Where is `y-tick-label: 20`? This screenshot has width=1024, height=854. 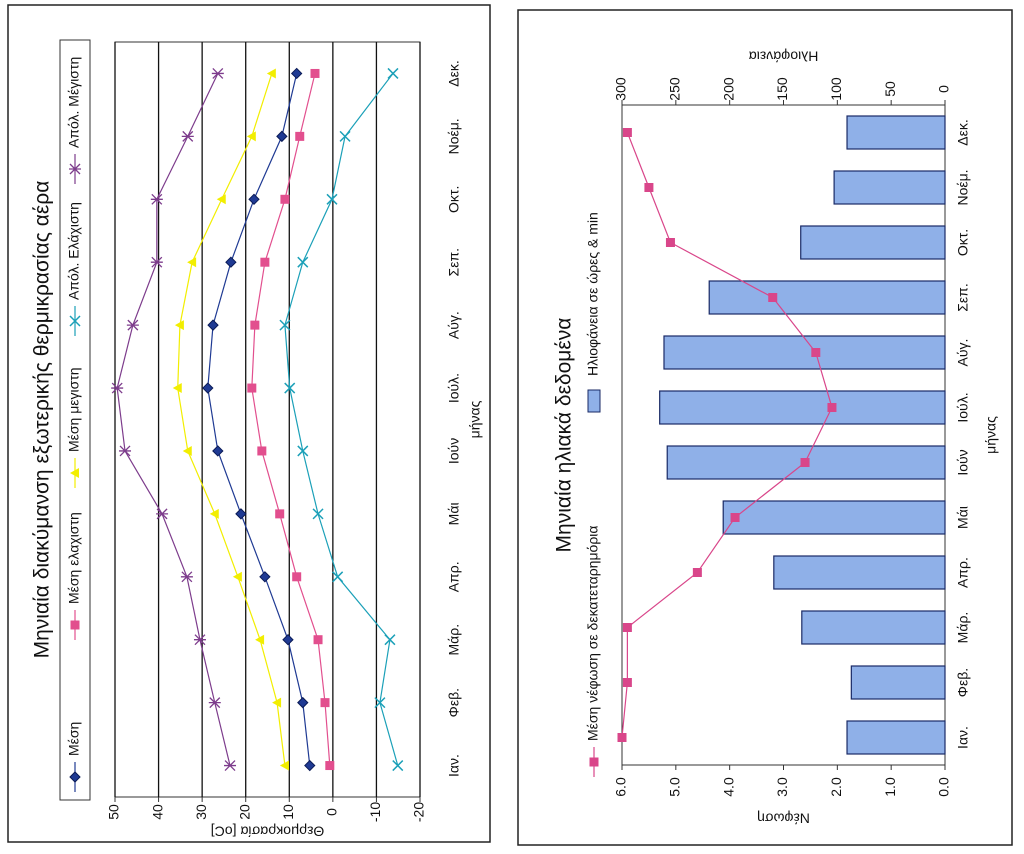 y-tick-label: 20 is located at coordinates (244, 812).